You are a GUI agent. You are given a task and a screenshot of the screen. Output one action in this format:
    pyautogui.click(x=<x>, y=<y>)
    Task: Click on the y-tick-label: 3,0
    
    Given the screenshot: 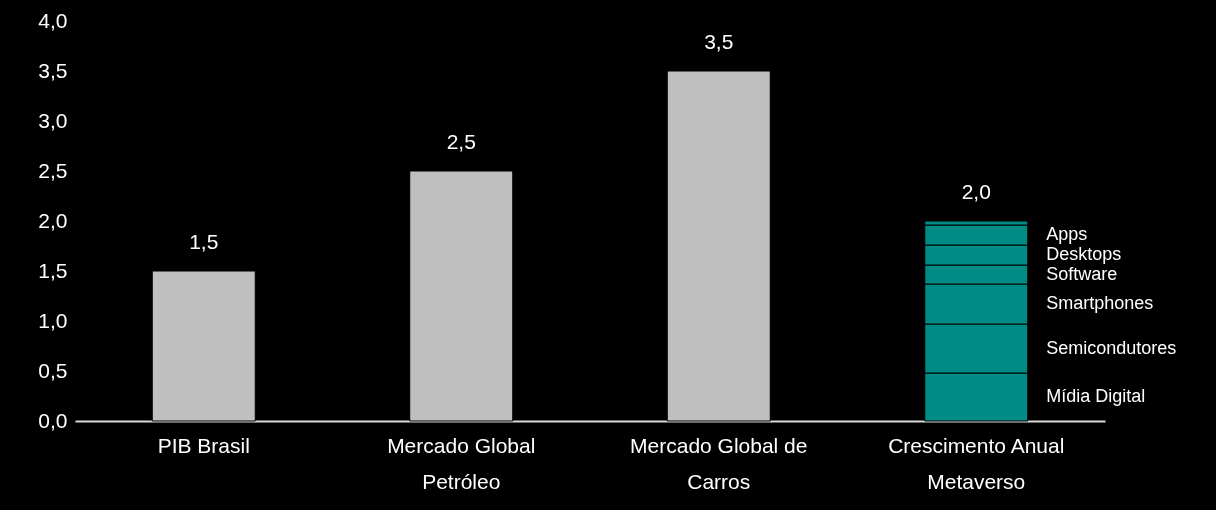 What is the action you would take?
    pyautogui.click(x=53, y=120)
    